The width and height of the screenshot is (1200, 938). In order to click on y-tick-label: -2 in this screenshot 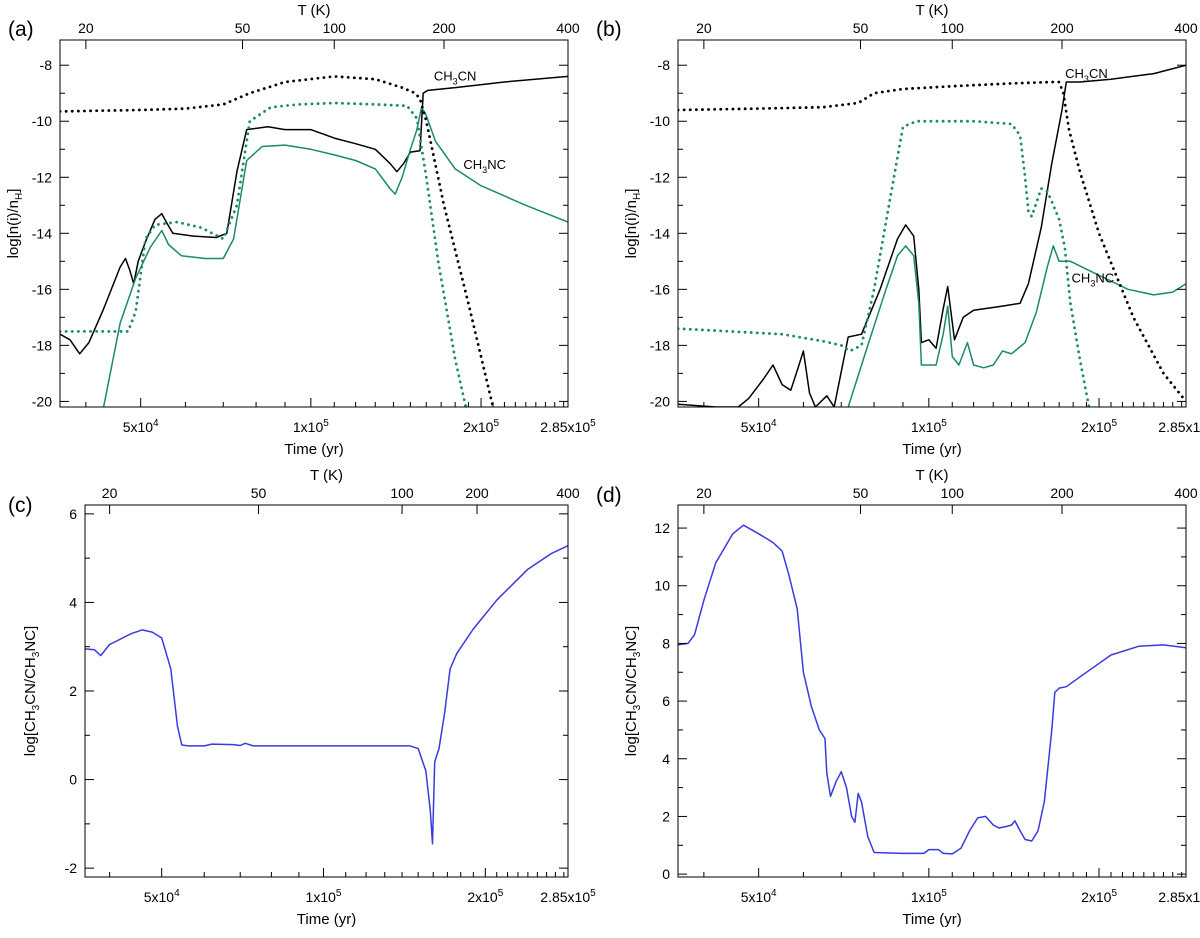, I will do `click(71, 868)`.